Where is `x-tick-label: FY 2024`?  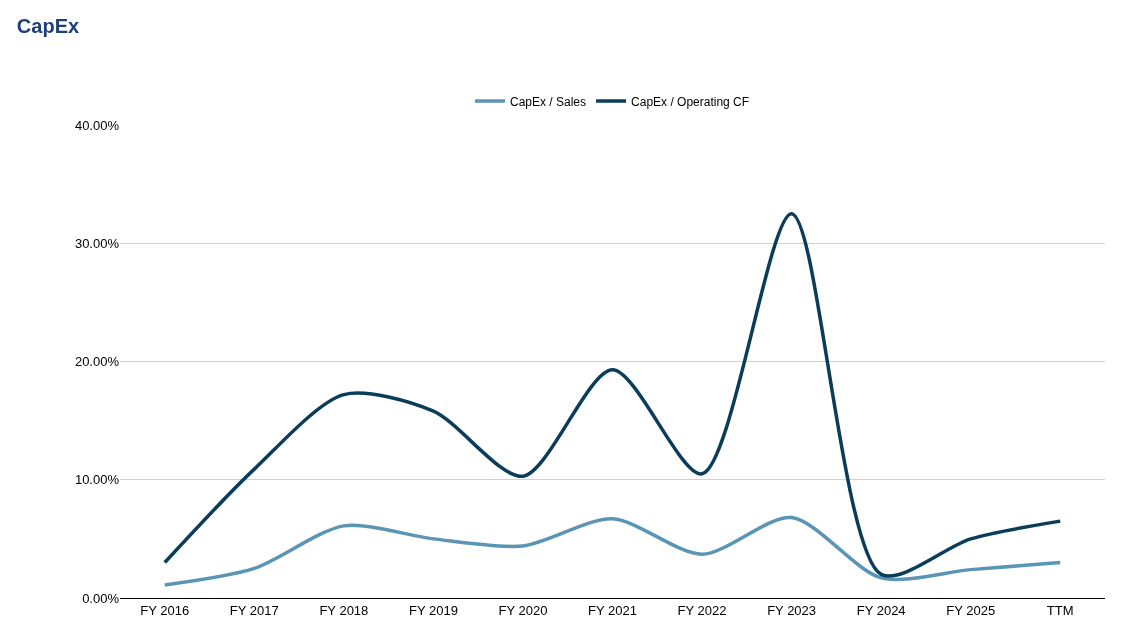
x-tick-label: FY 2024 is located at coordinates (881, 610).